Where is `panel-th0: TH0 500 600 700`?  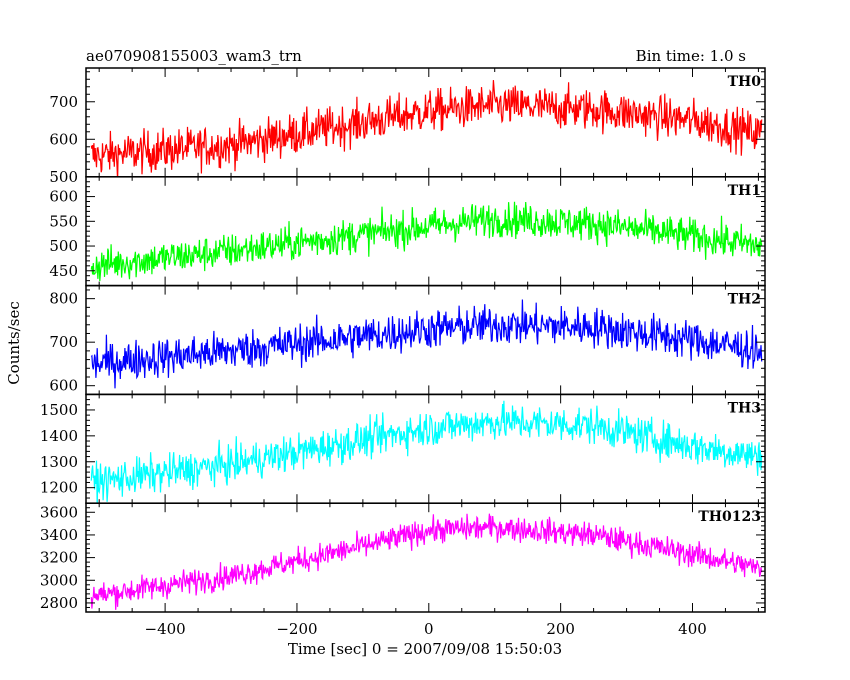
panel-th0: TH0 500 600 700 is located at coordinates (407, 126).